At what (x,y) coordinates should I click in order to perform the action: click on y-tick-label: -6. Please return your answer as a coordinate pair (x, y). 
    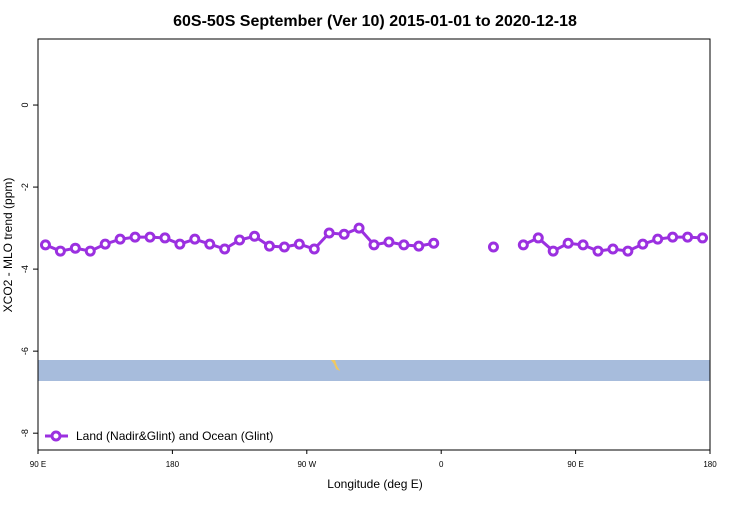
    Looking at the image, I should click on (25, 351).